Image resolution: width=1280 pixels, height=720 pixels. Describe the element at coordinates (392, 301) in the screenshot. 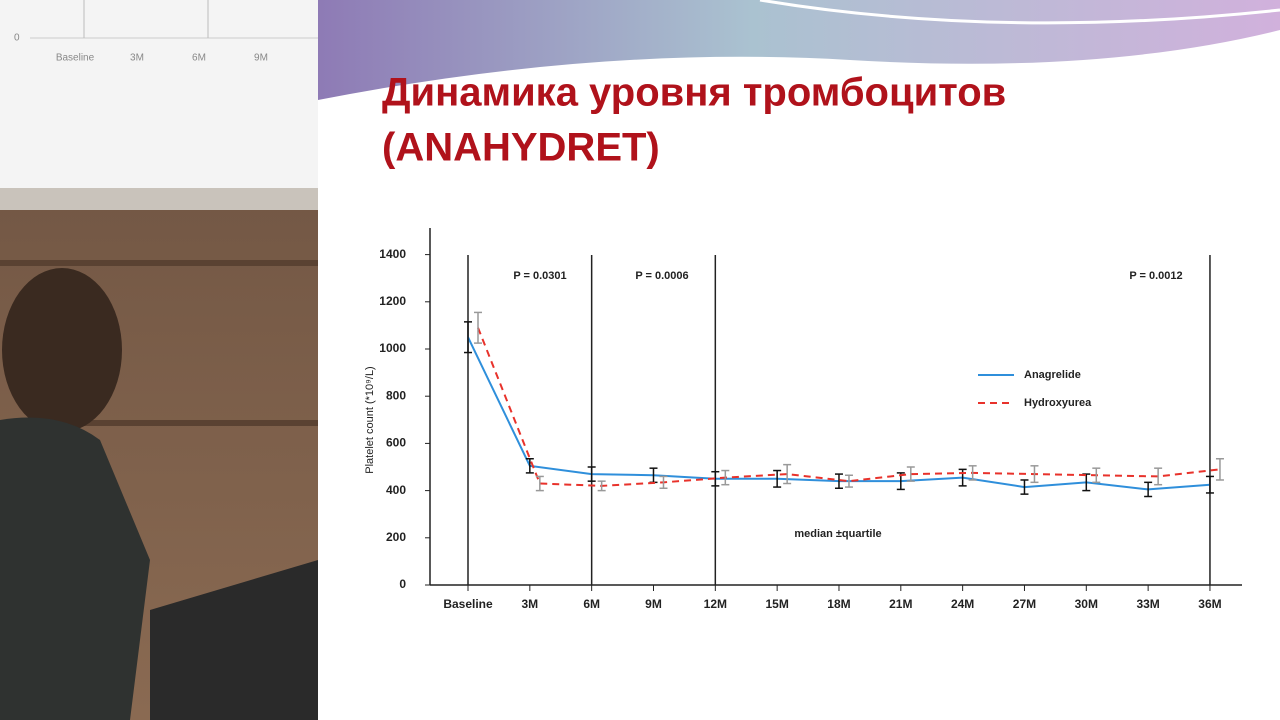

I see `y-tick-label: 1200` at that location.